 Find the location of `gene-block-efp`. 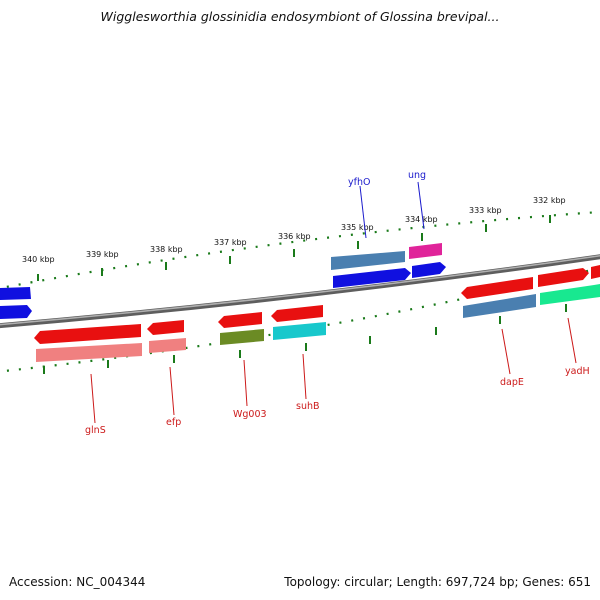

gene-block-efp is located at coordinates (167, 345).